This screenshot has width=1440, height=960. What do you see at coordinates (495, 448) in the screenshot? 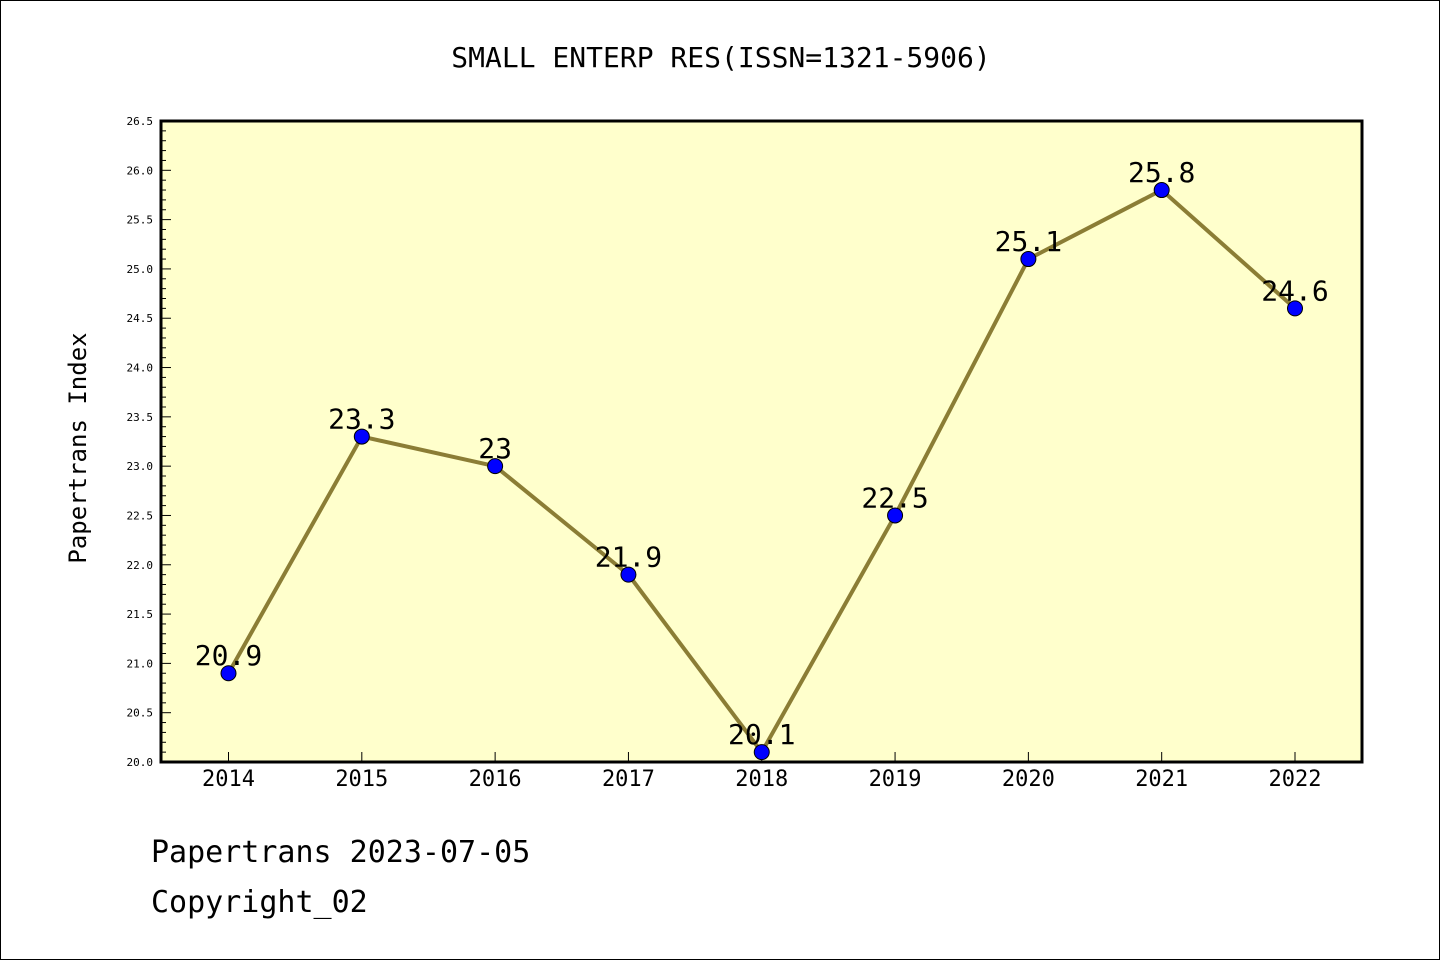
I see `data-label: 23` at bounding box center [495, 448].